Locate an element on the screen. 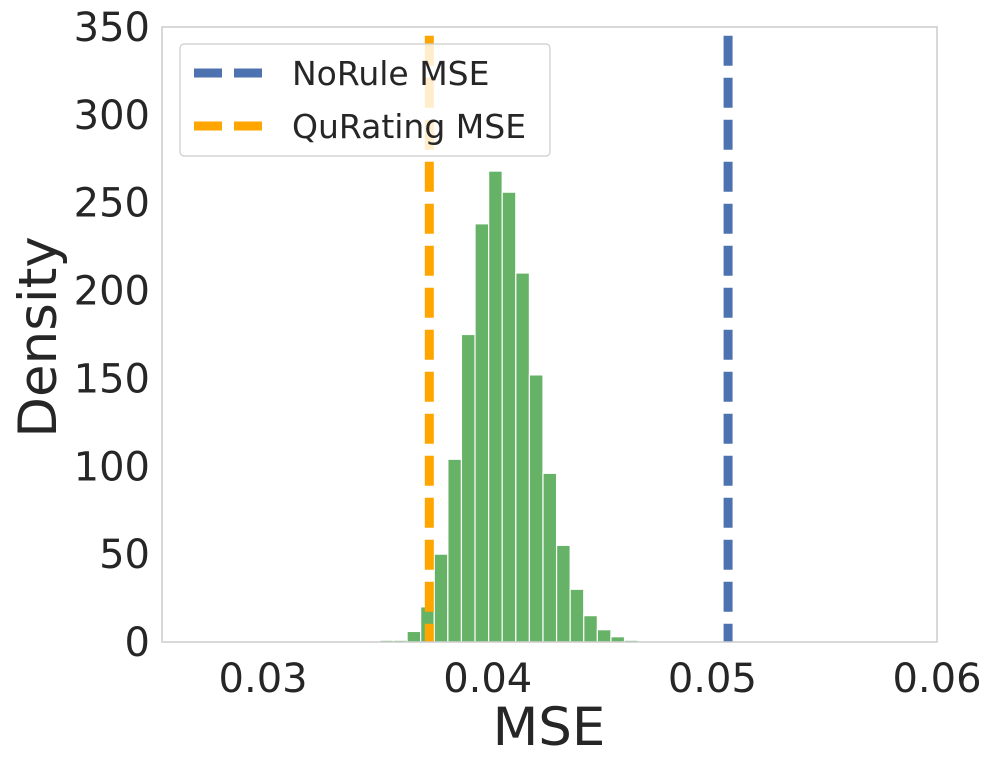  y-tick-label: 150 is located at coordinates (112, 379).